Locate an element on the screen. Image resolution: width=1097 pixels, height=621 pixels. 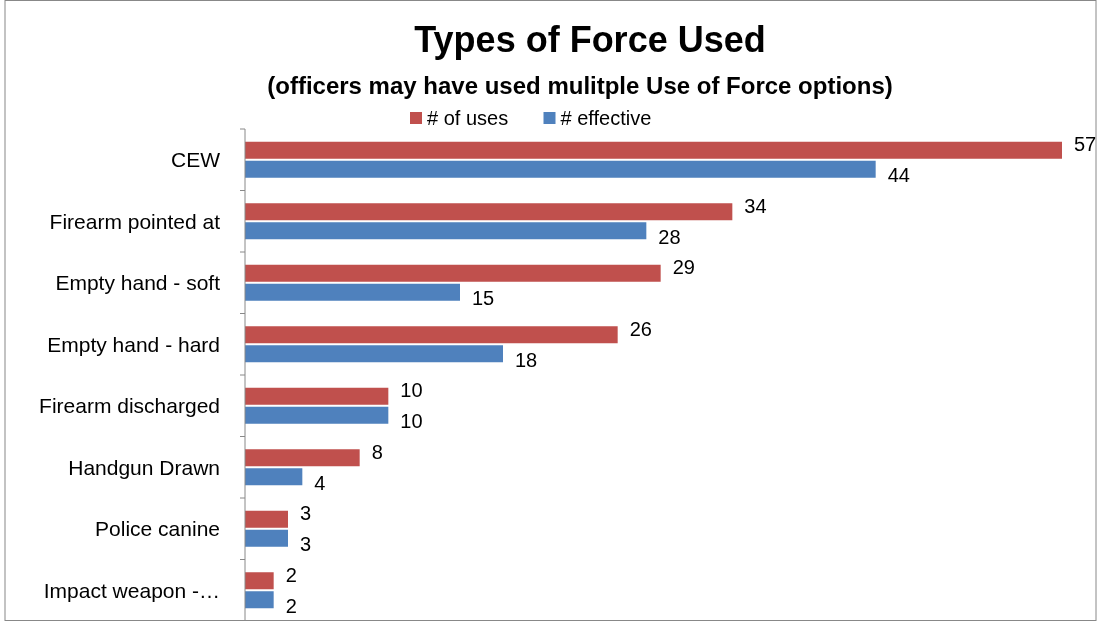
data-label: 26 is located at coordinates (640, 328).